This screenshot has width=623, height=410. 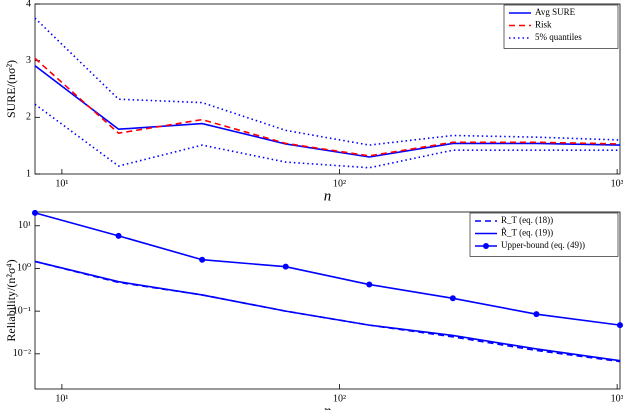 I want to click on legend-label: R_T (eq. (18)), so click(x=527, y=220).